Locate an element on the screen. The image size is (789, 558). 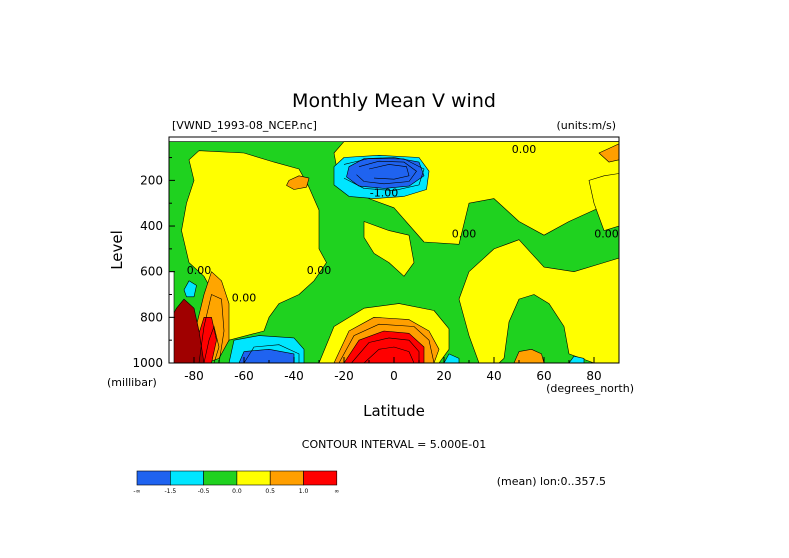
contour-region-blue-jet-core is located at coordinates (385, 173).